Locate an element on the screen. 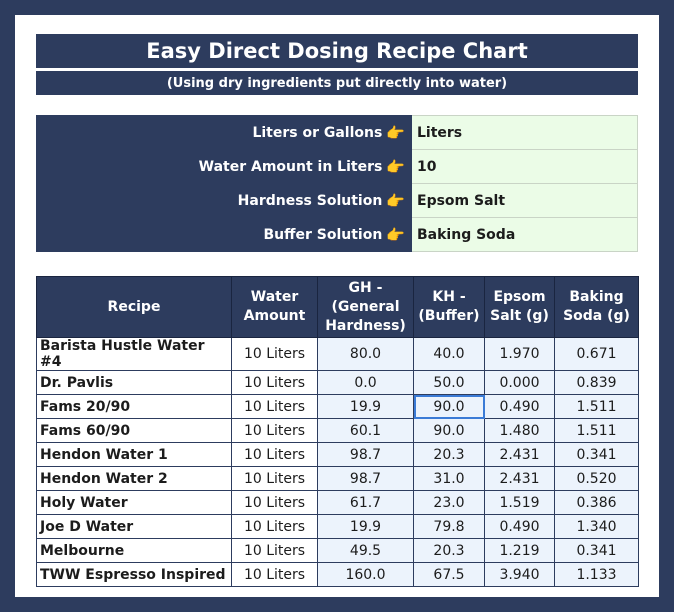 The height and width of the screenshot is (612, 674). column-header-gh: GH - (General Hardness) is located at coordinates (365, 307).